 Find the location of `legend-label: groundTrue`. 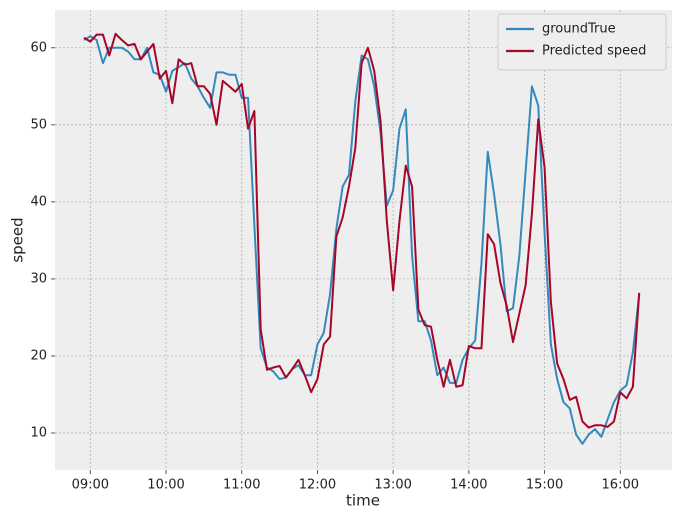

legend-label: groundTrue is located at coordinates (579, 29).